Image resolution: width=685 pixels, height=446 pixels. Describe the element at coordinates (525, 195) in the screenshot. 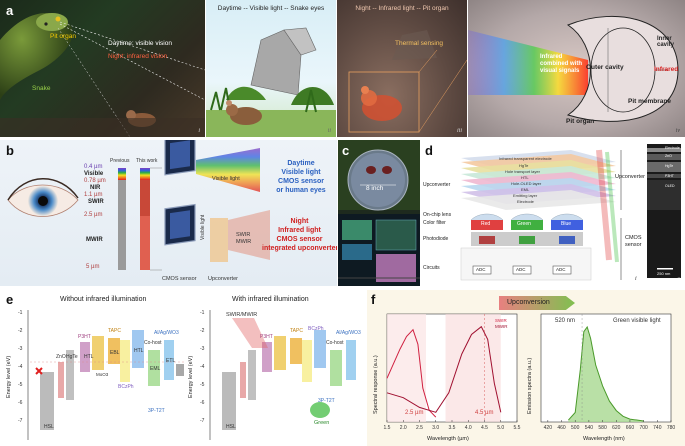

I see `layer-label-6: Emitting layer` at that location.